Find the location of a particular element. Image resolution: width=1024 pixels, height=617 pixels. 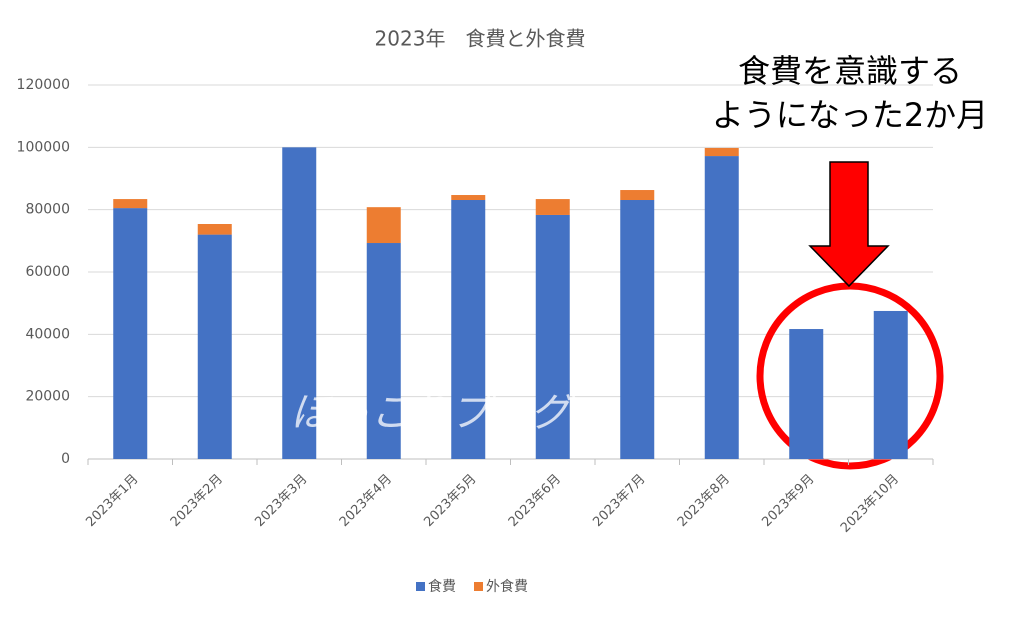

x-tick-label: 2023年5月 is located at coordinates (450, 501).